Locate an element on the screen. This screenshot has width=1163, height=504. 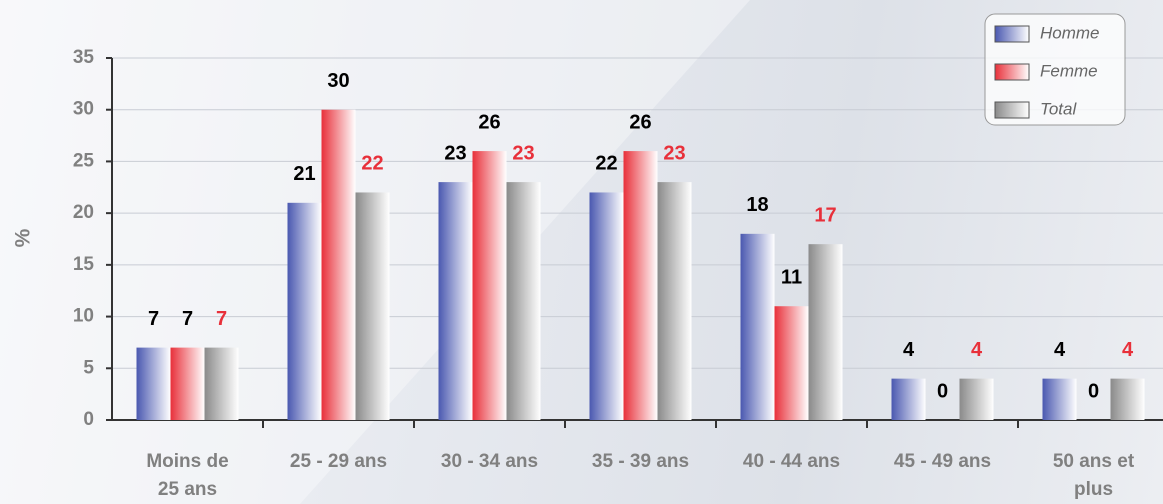
y-tick-label: 35 is located at coordinates (84, 57).